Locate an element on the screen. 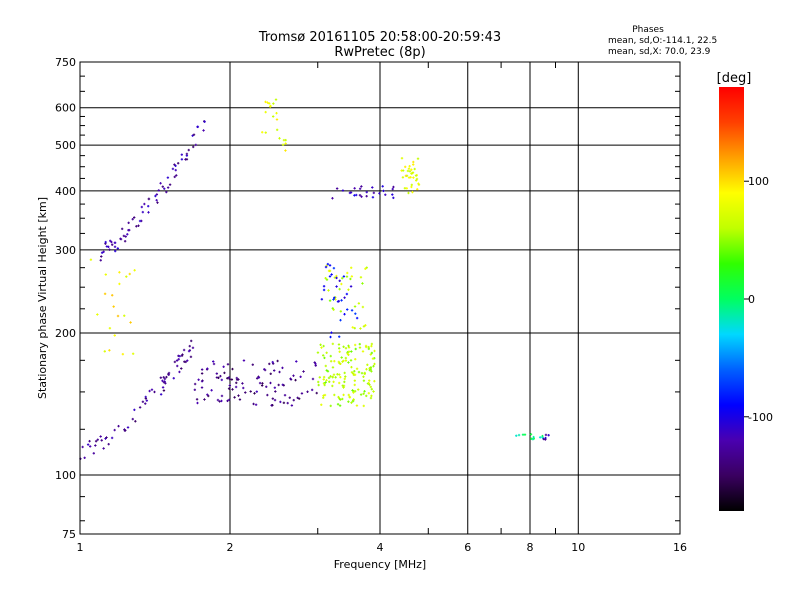 This screenshot has height=600, width=800. colorbar-label: [deg] is located at coordinates (734, 78).